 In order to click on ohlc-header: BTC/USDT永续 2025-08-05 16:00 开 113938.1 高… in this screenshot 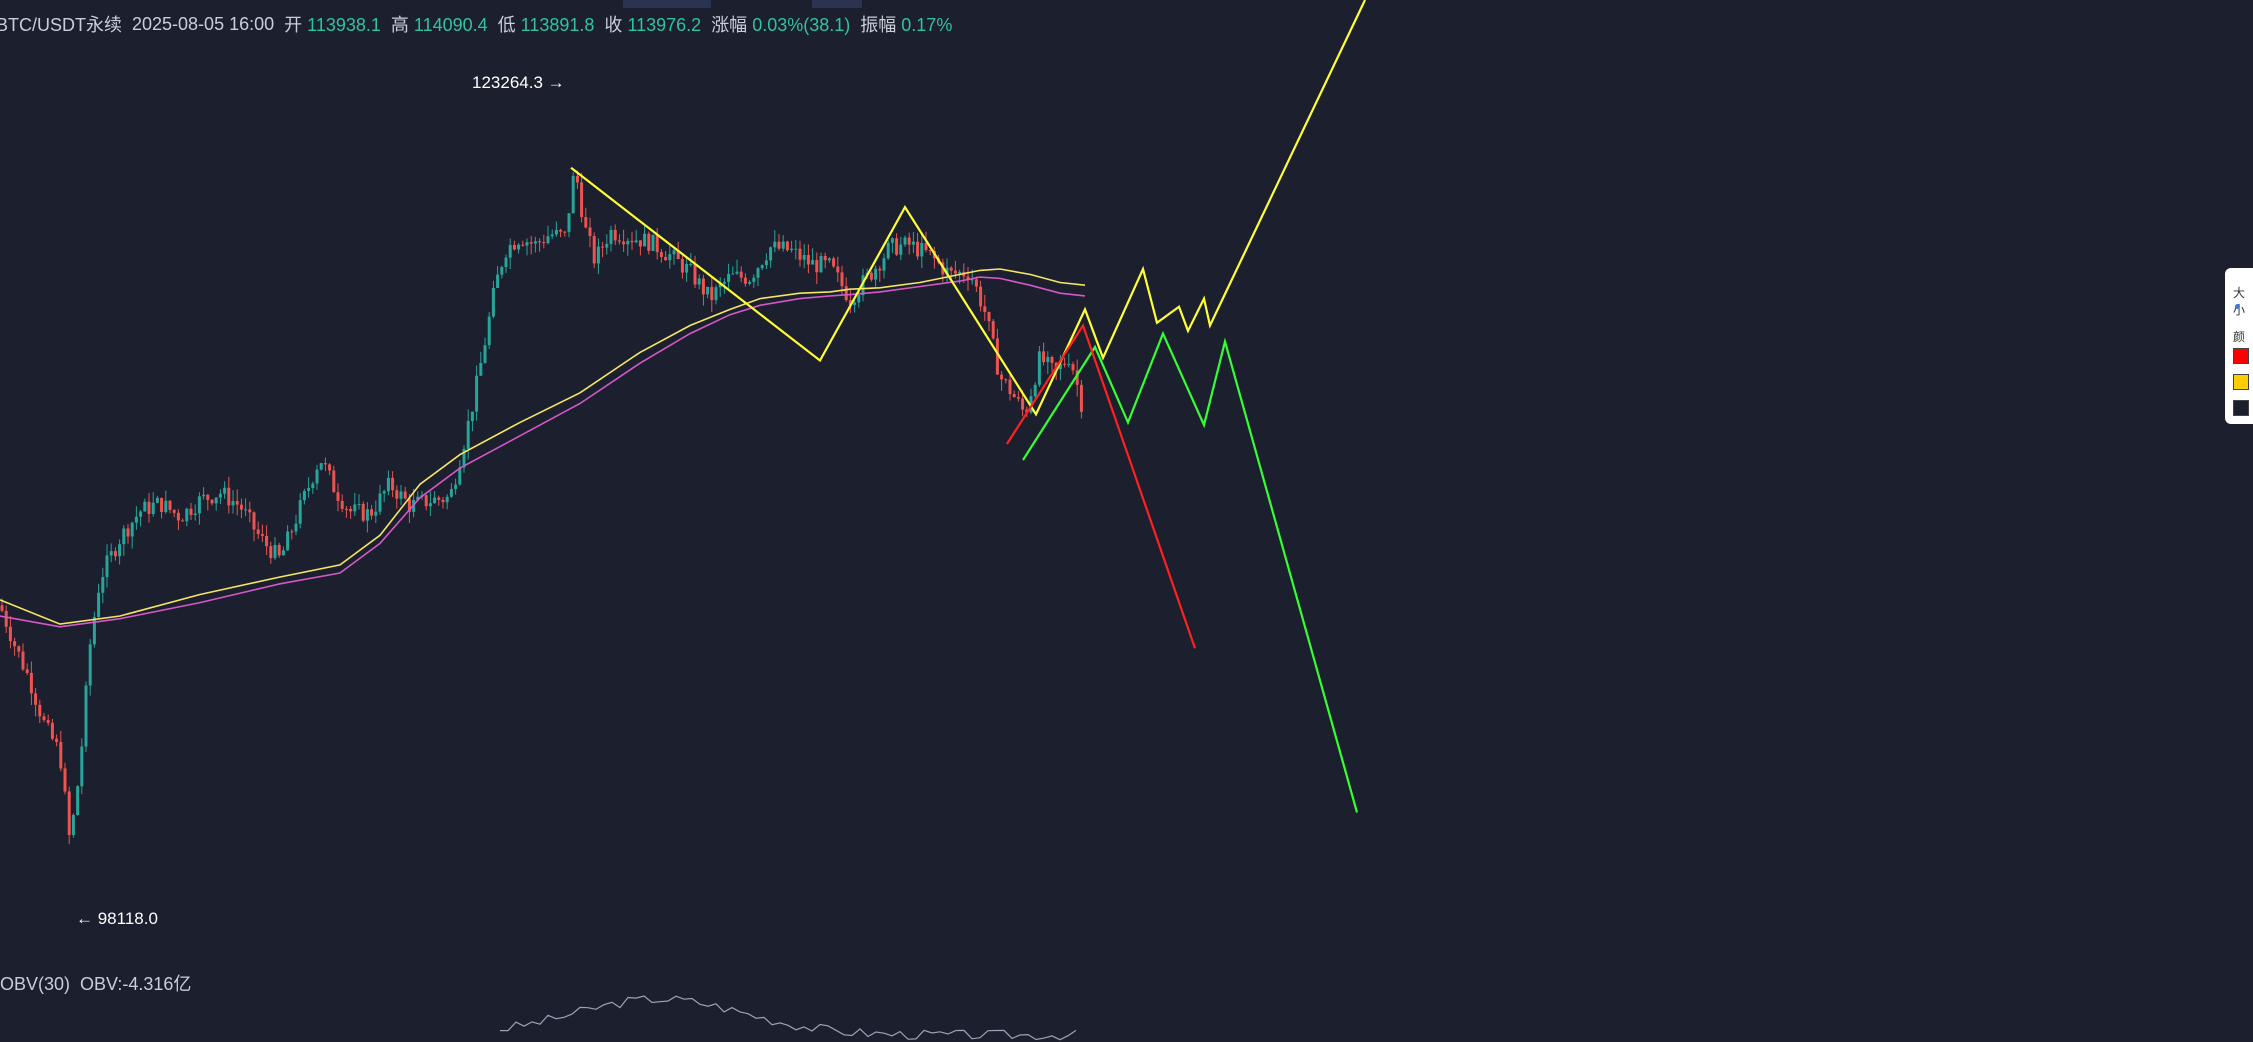, I will do `click(476, 24)`.